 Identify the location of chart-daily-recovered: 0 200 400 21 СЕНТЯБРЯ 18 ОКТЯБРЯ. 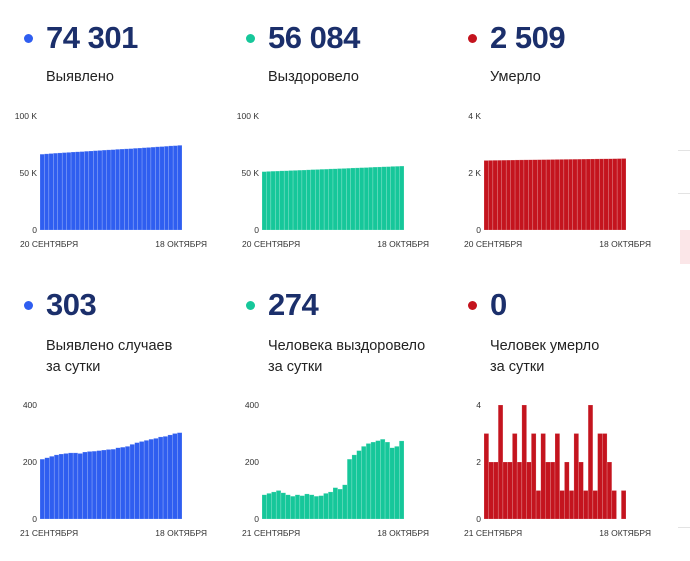
(335, 469).